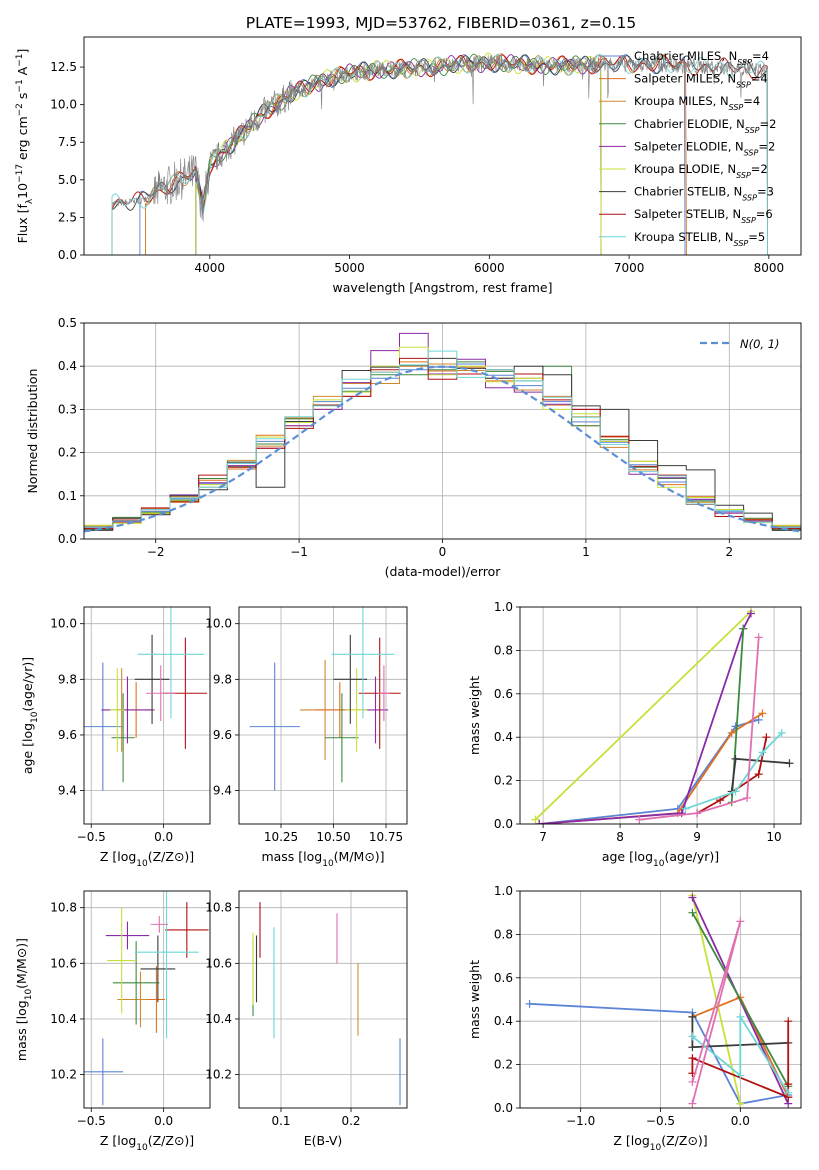 Image resolution: width=819 pixels, height=1170 pixels. What do you see at coordinates (333, 837) in the screenshot?
I see `x-tick-label: 10.50` at bounding box center [333, 837].